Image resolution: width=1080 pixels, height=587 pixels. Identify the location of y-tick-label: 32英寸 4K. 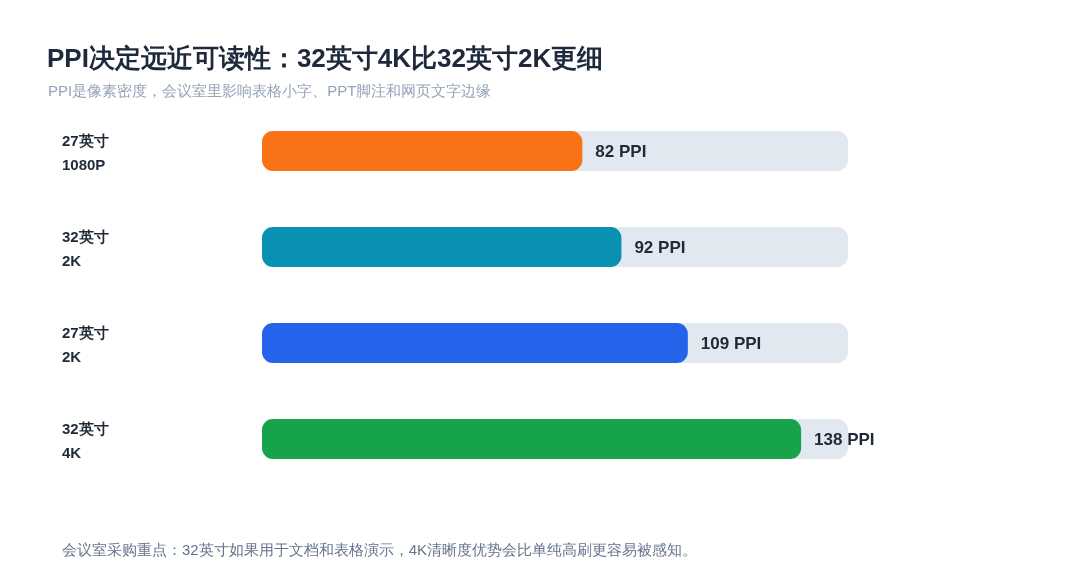
(85, 440).